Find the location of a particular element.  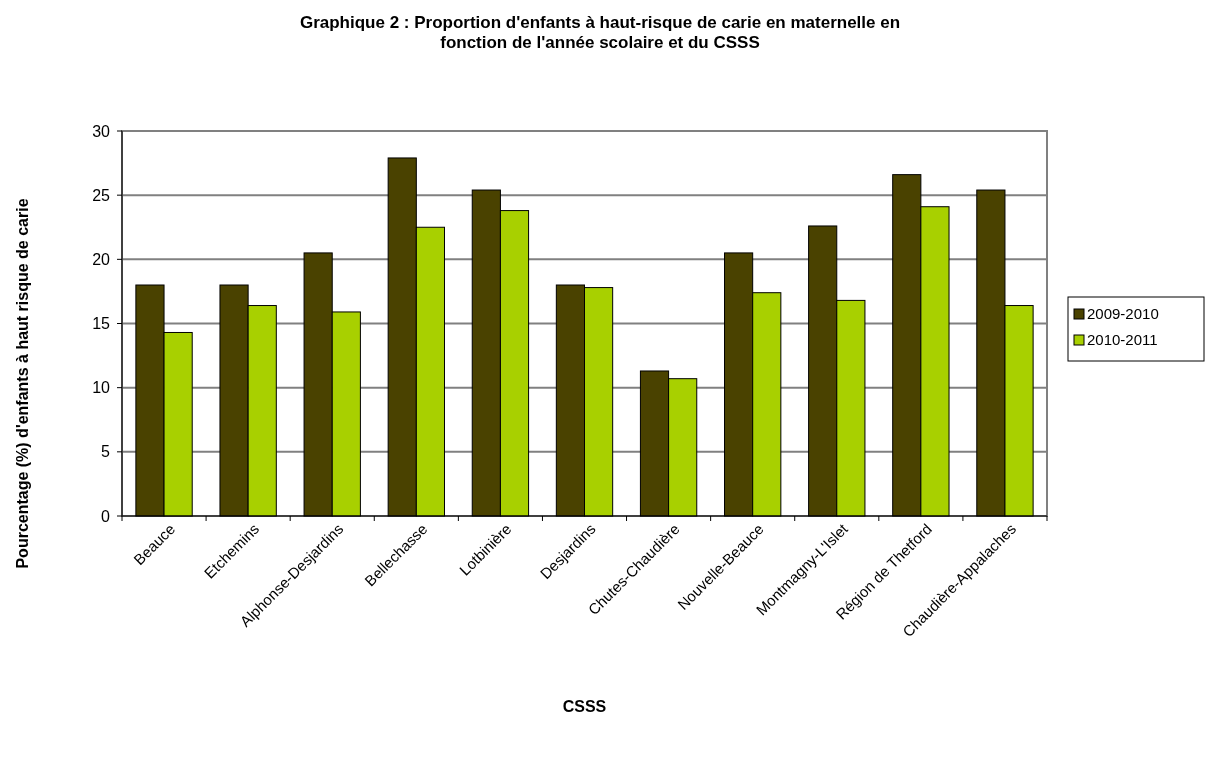

legend-label: 2009-2010 is located at coordinates (1123, 314).